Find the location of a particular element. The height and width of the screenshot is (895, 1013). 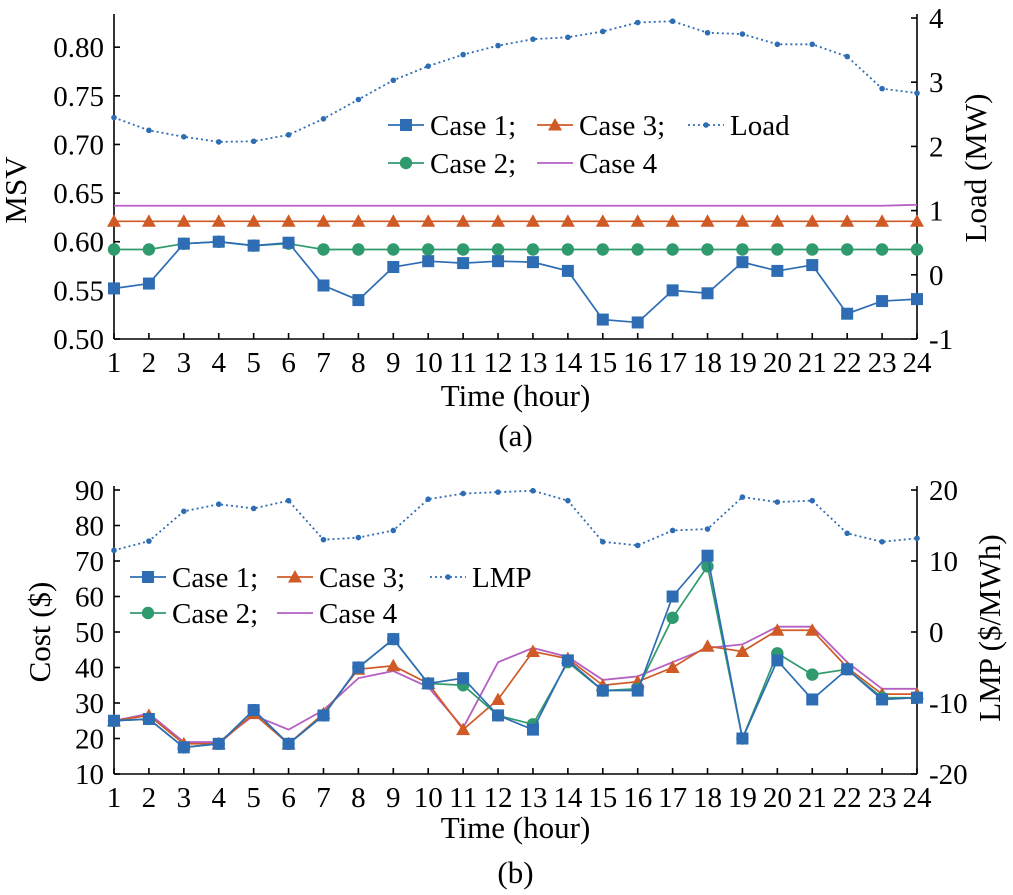

y2-tick-label: -20 is located at coordinates (948, 775).